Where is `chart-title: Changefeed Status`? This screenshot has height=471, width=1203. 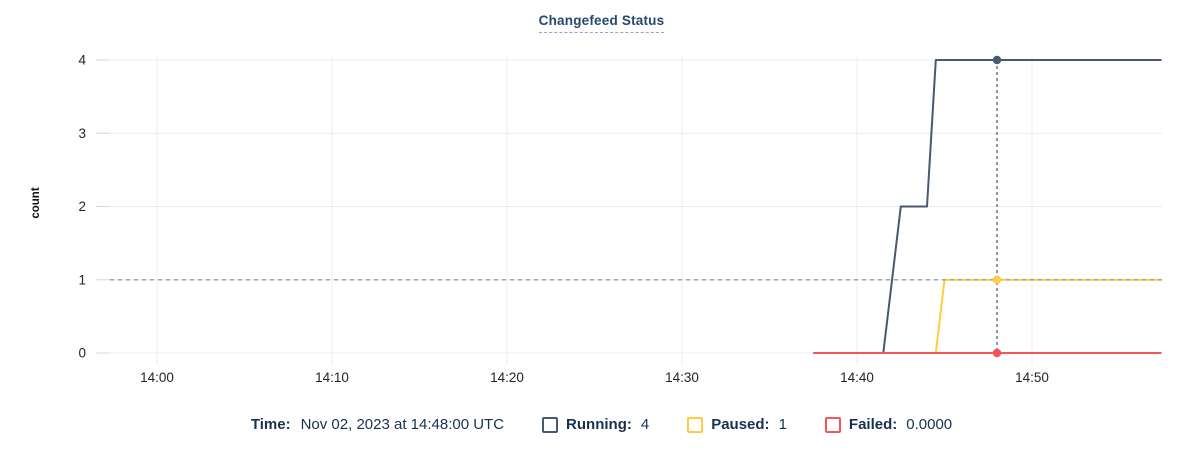 chart-title: Changefeed Status is located at coordinates (601, 23).